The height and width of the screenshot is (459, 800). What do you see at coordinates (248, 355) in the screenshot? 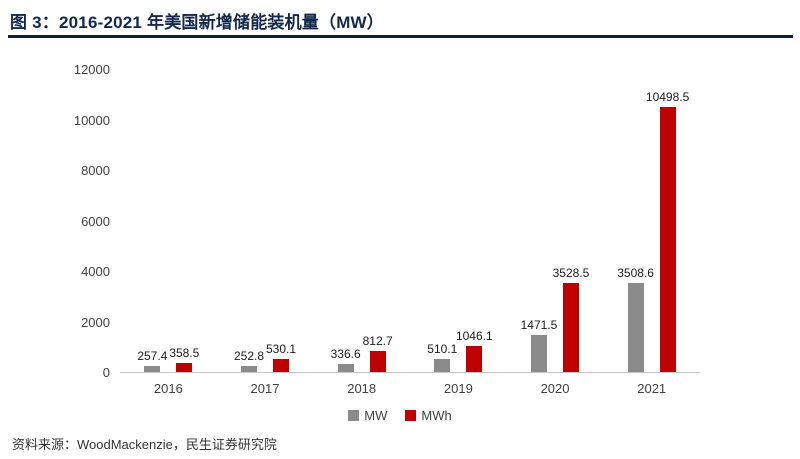
I see `bar-value-label: 252.8` at bounding box center [248, 355].